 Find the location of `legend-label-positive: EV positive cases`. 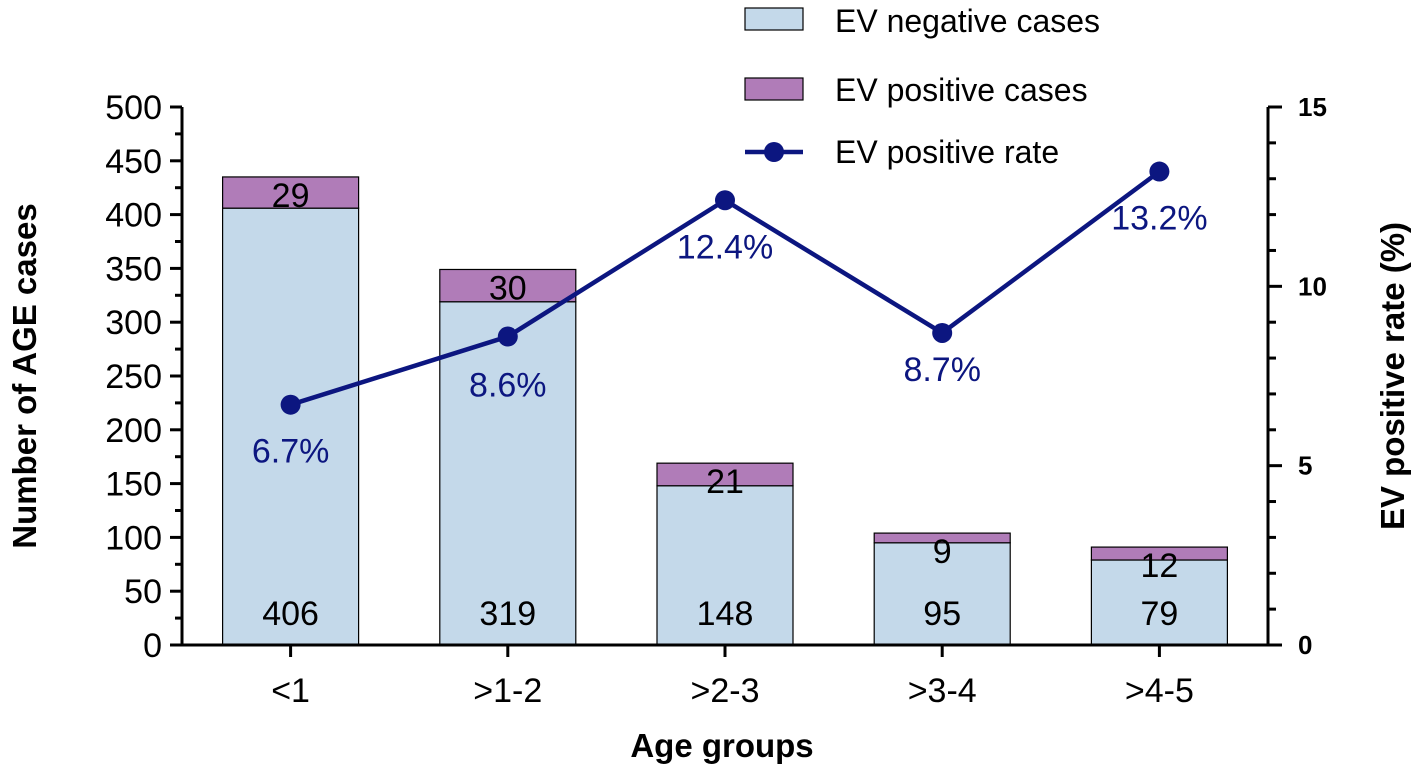

legend-label-positive: EV positive cases is located at coordinates (961, 90).